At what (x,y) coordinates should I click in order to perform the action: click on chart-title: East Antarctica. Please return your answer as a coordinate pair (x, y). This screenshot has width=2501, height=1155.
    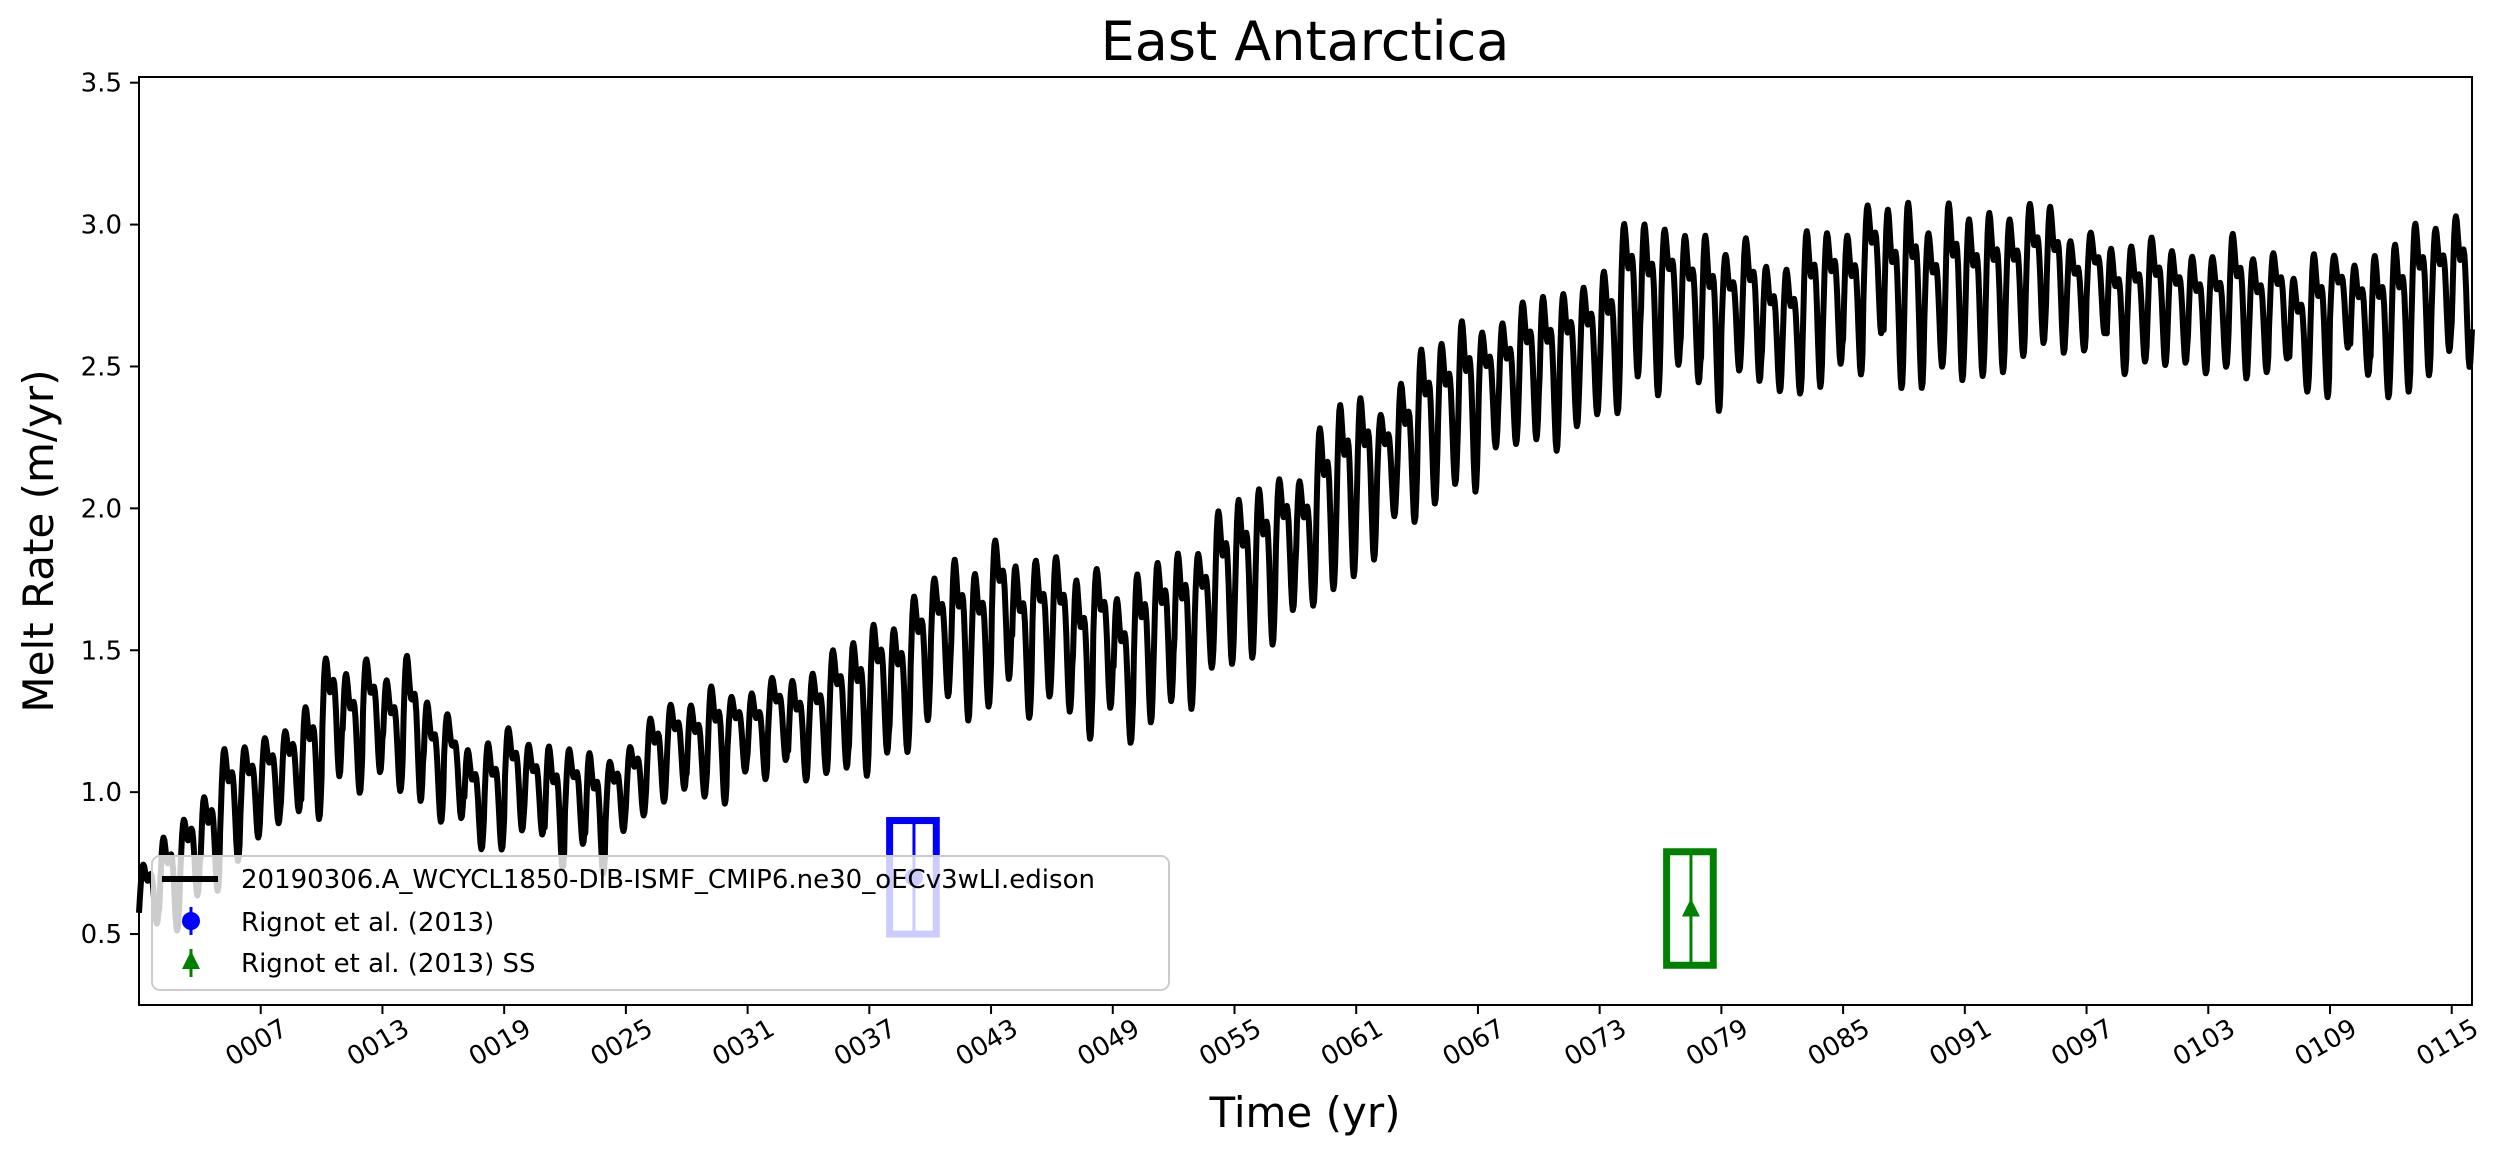
    Looking at the image, I should click on (1305, 41).